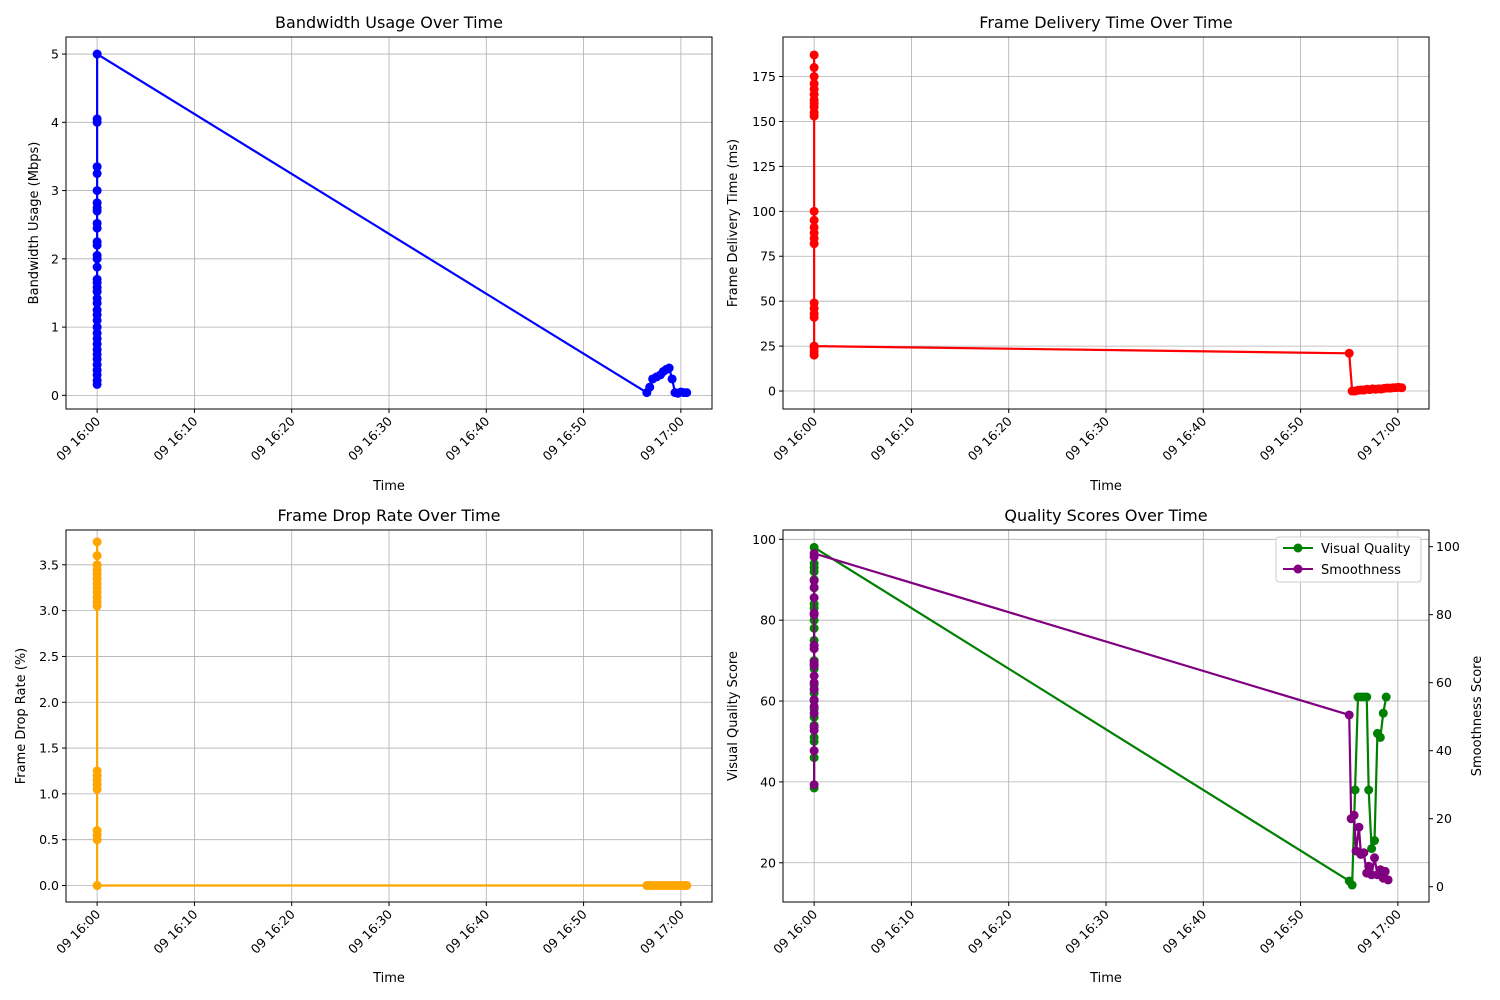  What do you see at coordinates (733, 223) in the screenshot?
I see `frame-delivery-ylabel: Frame Delivery Time (ms)` at bounding box center [733, 223].